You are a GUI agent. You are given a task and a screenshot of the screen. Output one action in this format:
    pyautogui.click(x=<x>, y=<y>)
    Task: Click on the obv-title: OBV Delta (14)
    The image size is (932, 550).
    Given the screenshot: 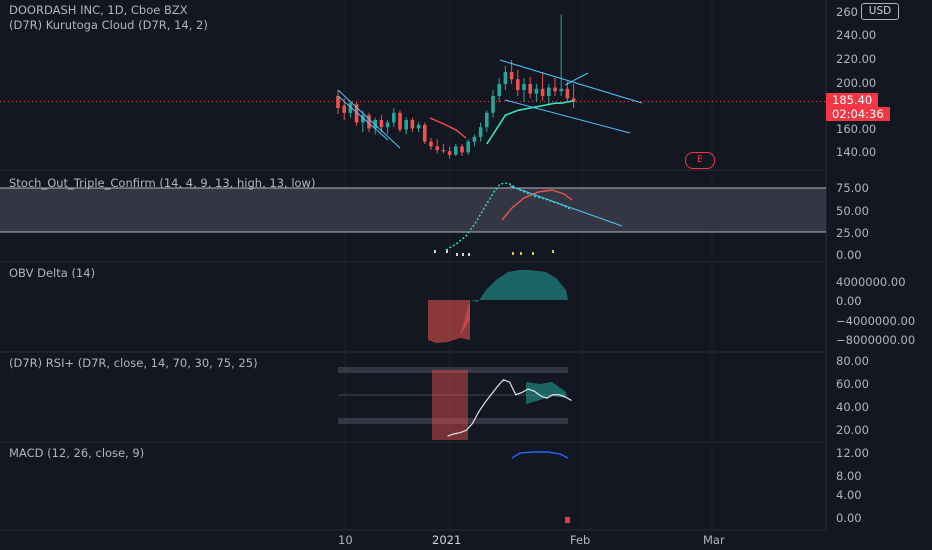 What is the action you would take?
    pyautogui.click(x=52, y=273)
    